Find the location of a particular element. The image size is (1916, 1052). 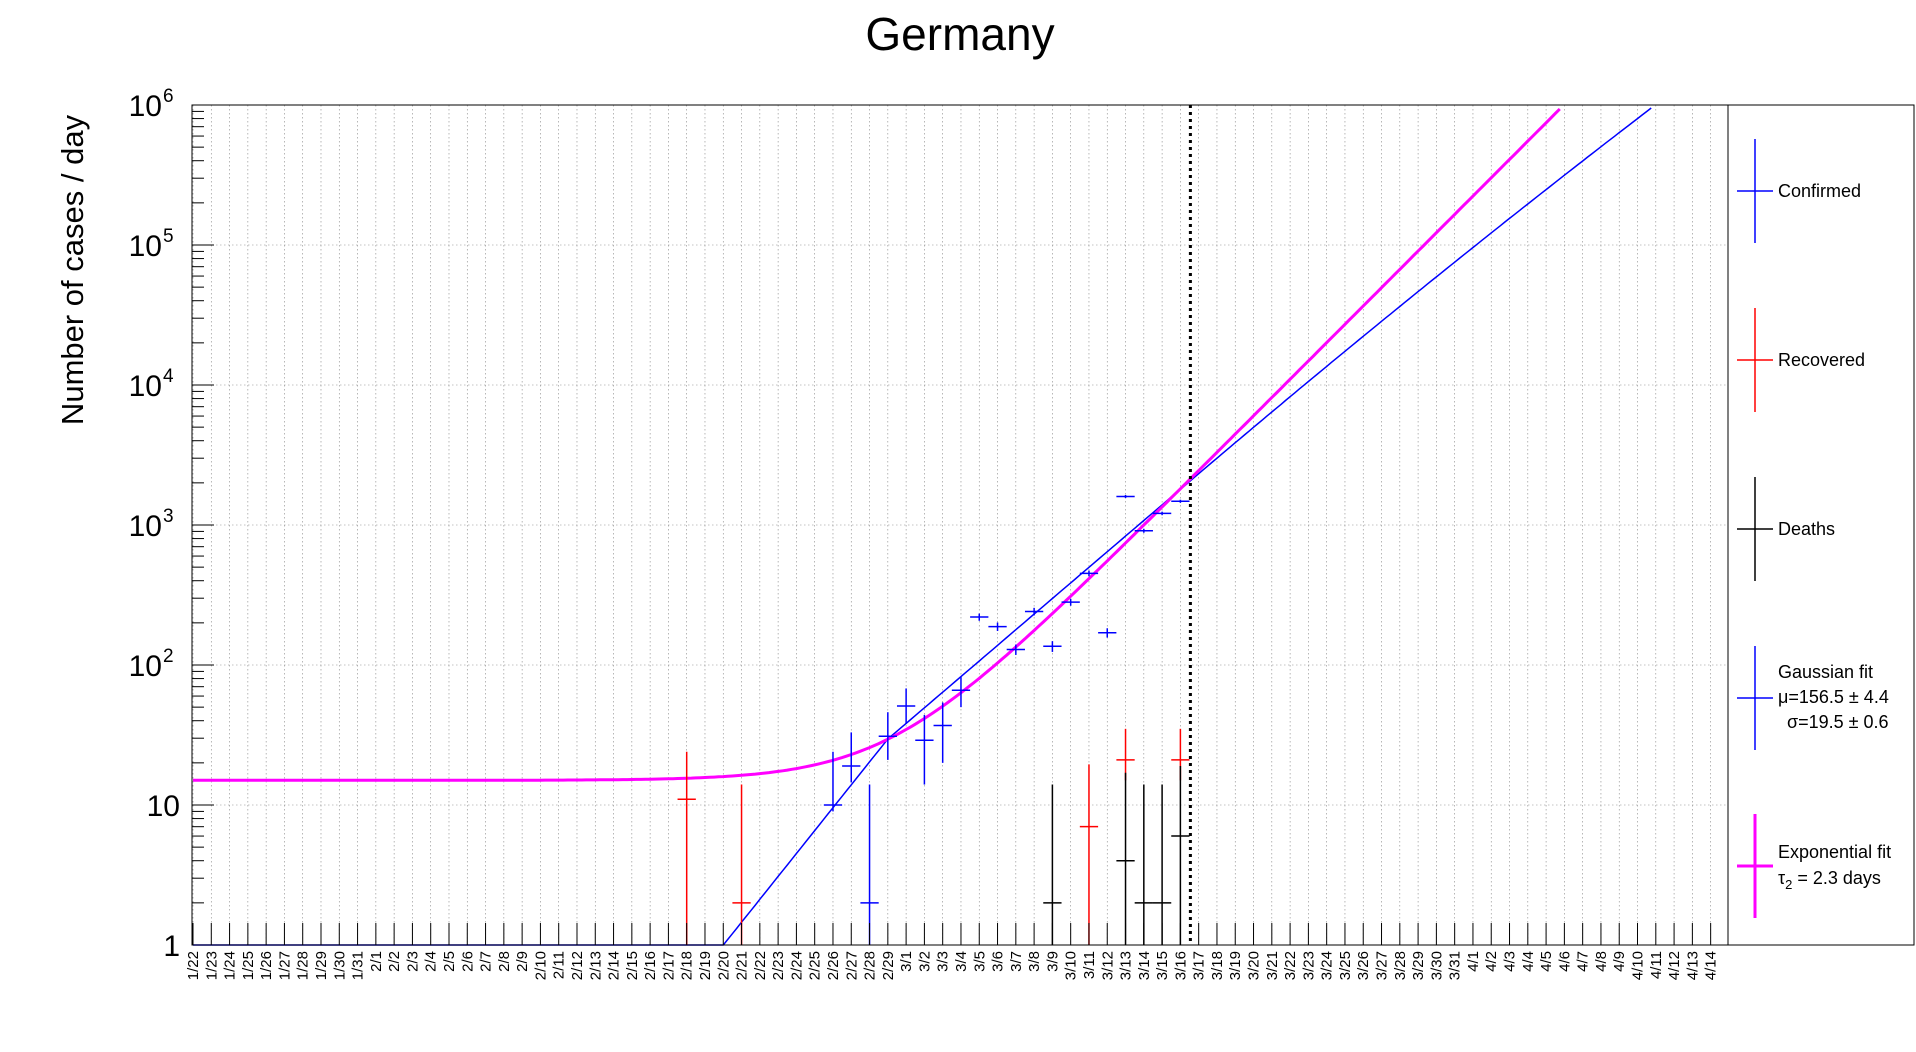

x-tick-label: 2/11 is located at coordinates (559, 965).